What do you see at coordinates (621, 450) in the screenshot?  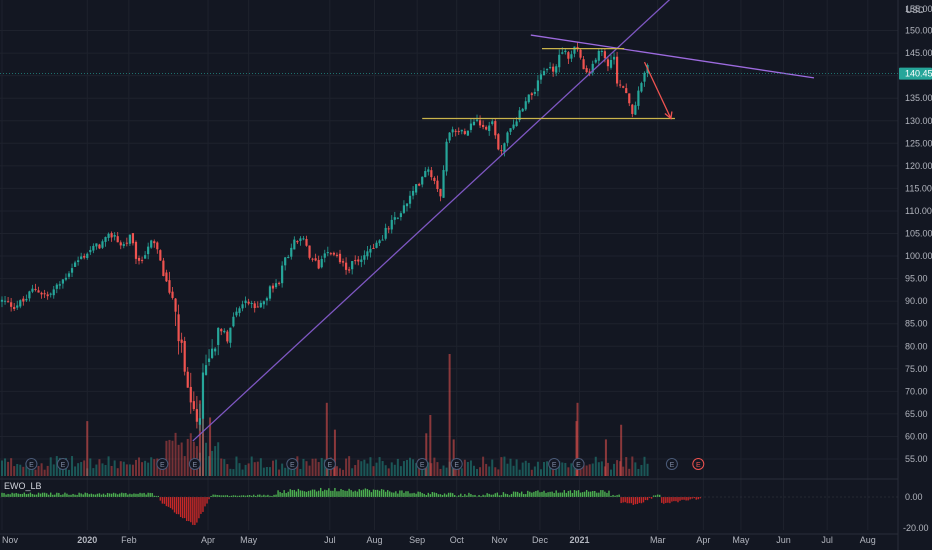 I see `volume-spike` at bounding box center [621, 450].